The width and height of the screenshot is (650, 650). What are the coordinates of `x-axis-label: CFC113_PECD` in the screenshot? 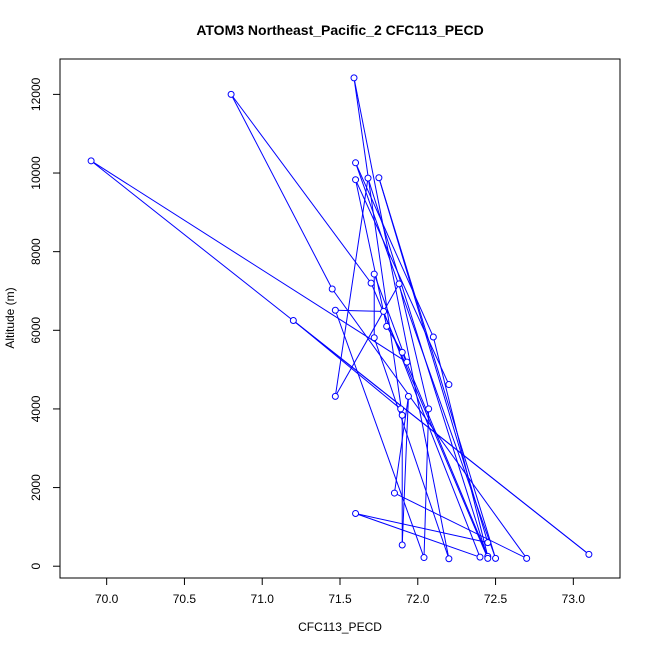 It's located at (340, 627).